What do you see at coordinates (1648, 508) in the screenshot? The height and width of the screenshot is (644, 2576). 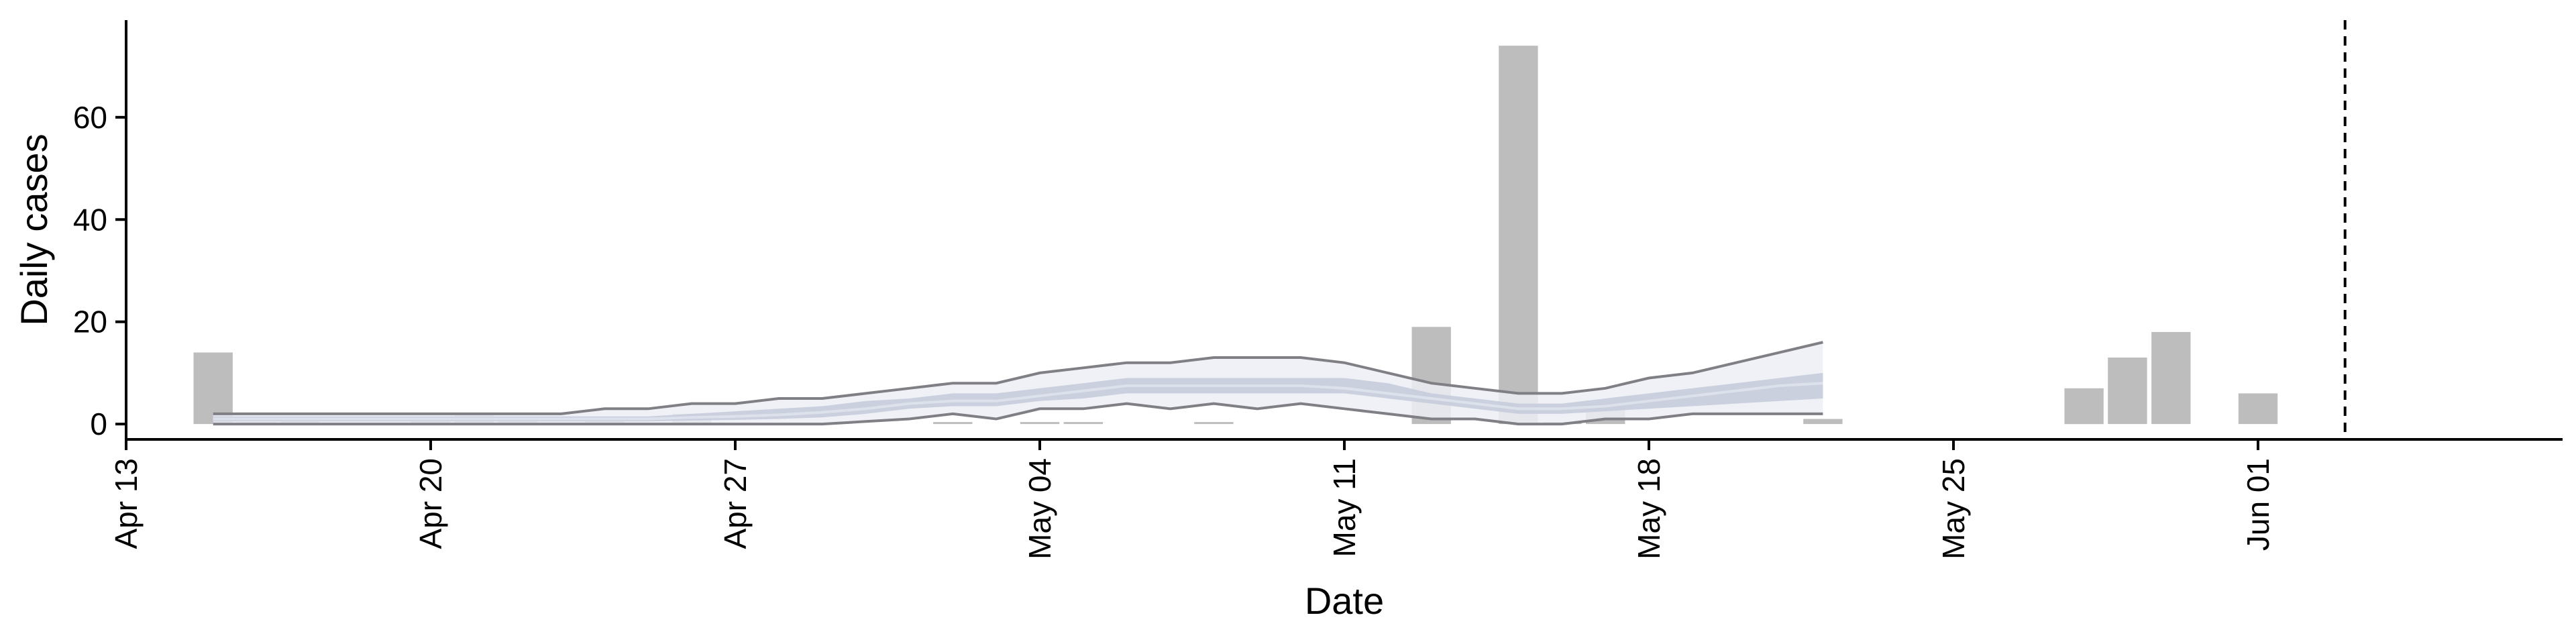 I see `x-tick-label: May 18` at bounding box center [1648, 508].